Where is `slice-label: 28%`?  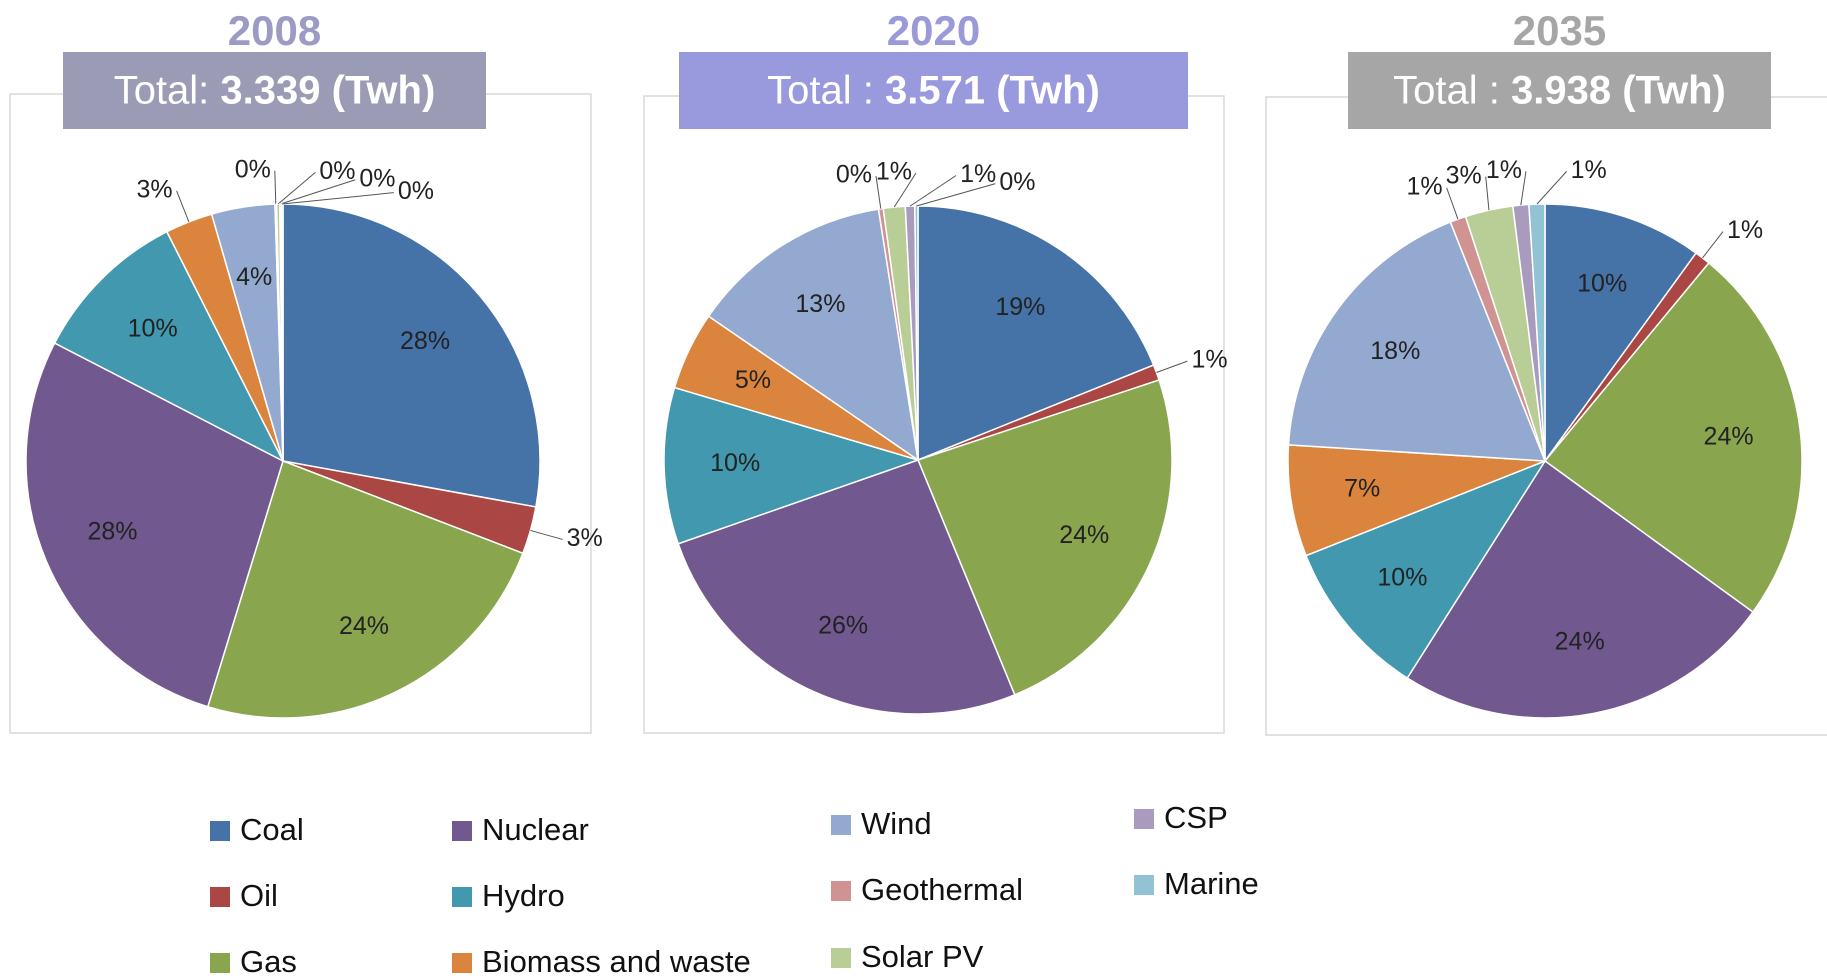
slice-label: 28% is located at coordinates (112, 531).